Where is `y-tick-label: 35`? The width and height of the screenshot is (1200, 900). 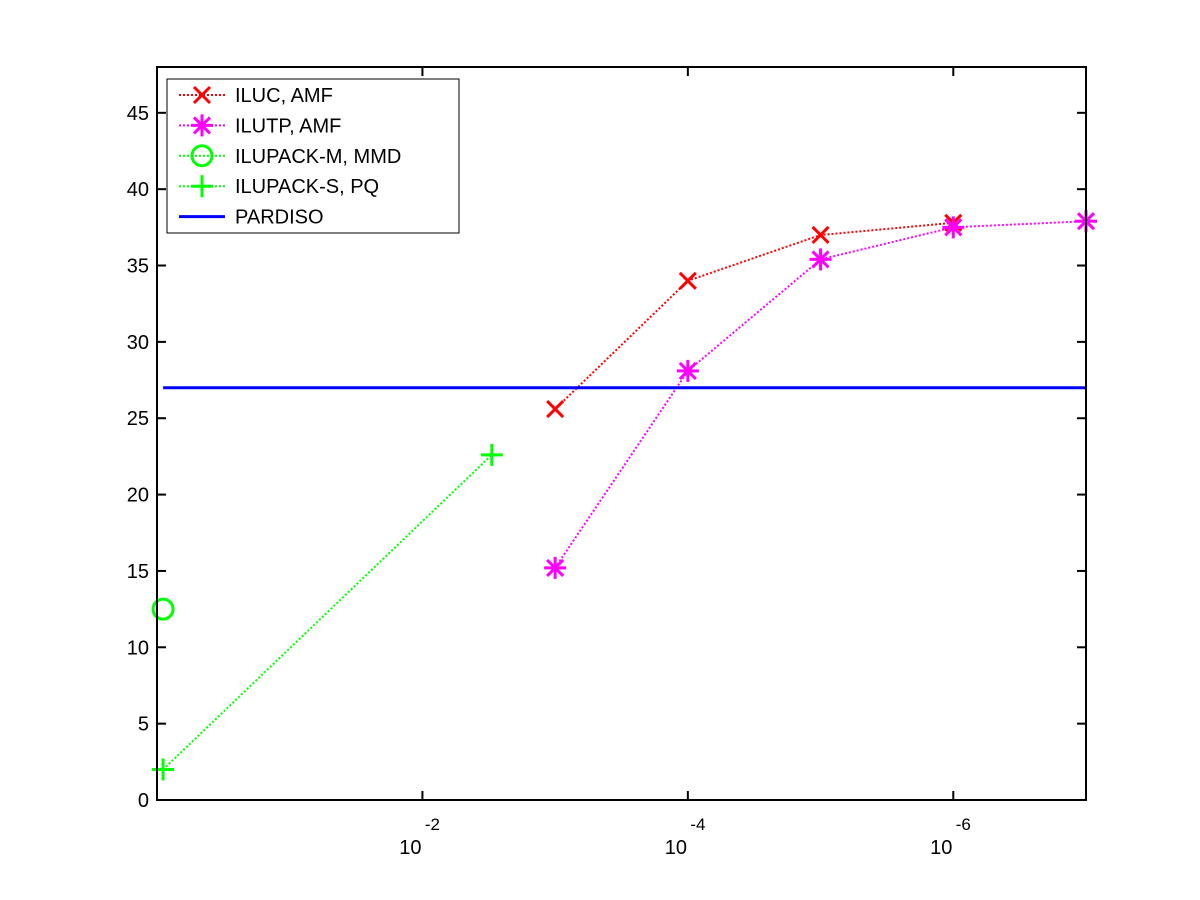
y-tick-label: 35 is located at coordinates (138, 267).